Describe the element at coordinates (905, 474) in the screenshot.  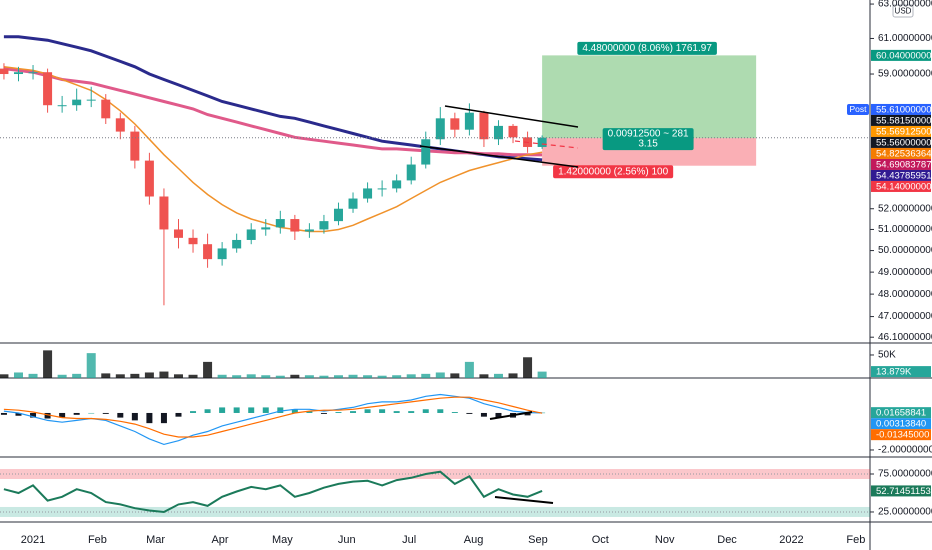
I see `y-tick-label: 75.00000000` at that location.